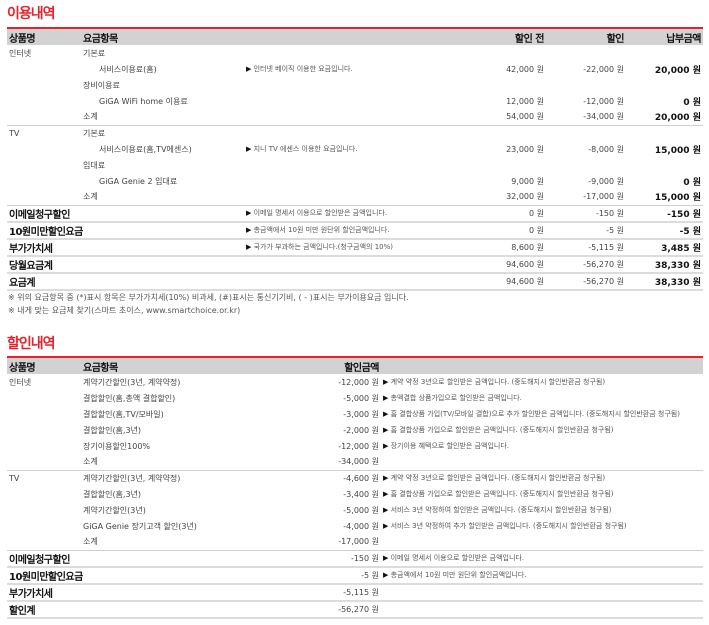 This screenshot has height=625, width=709. I want to click on item-name: 장비이용료, so click(101, 85).